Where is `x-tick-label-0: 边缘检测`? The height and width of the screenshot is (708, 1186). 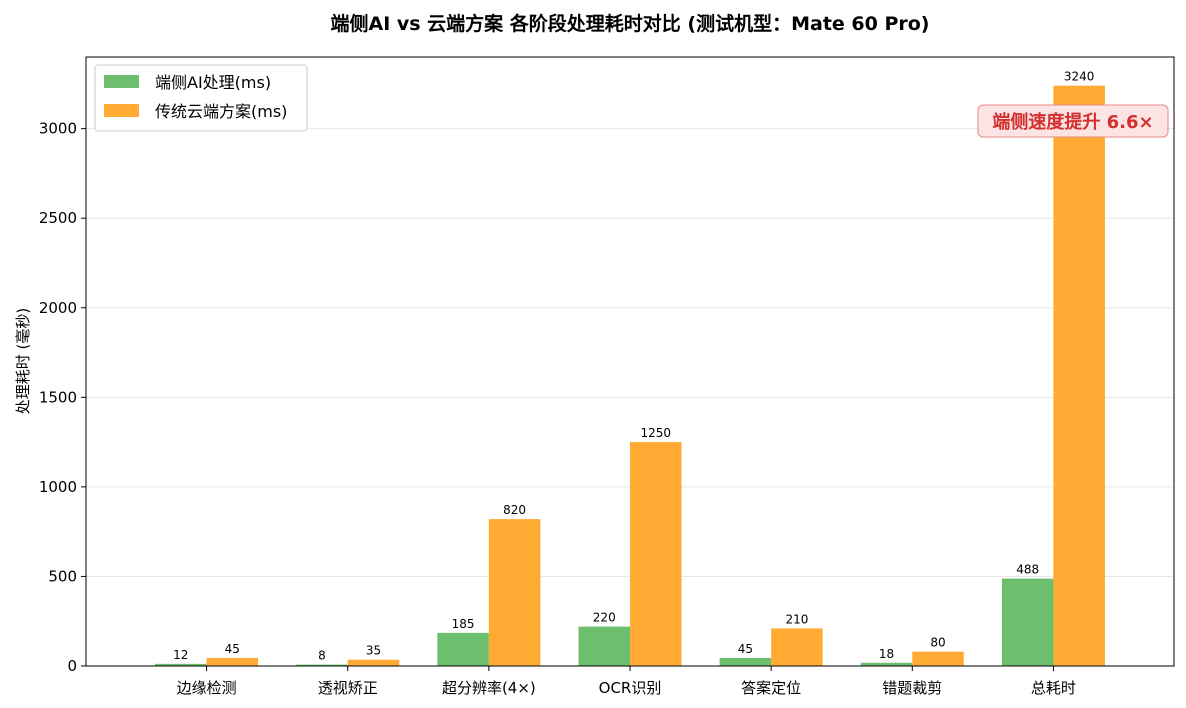 x-tick-label-0: 边缘检测 is located at coordinates (207, 688).